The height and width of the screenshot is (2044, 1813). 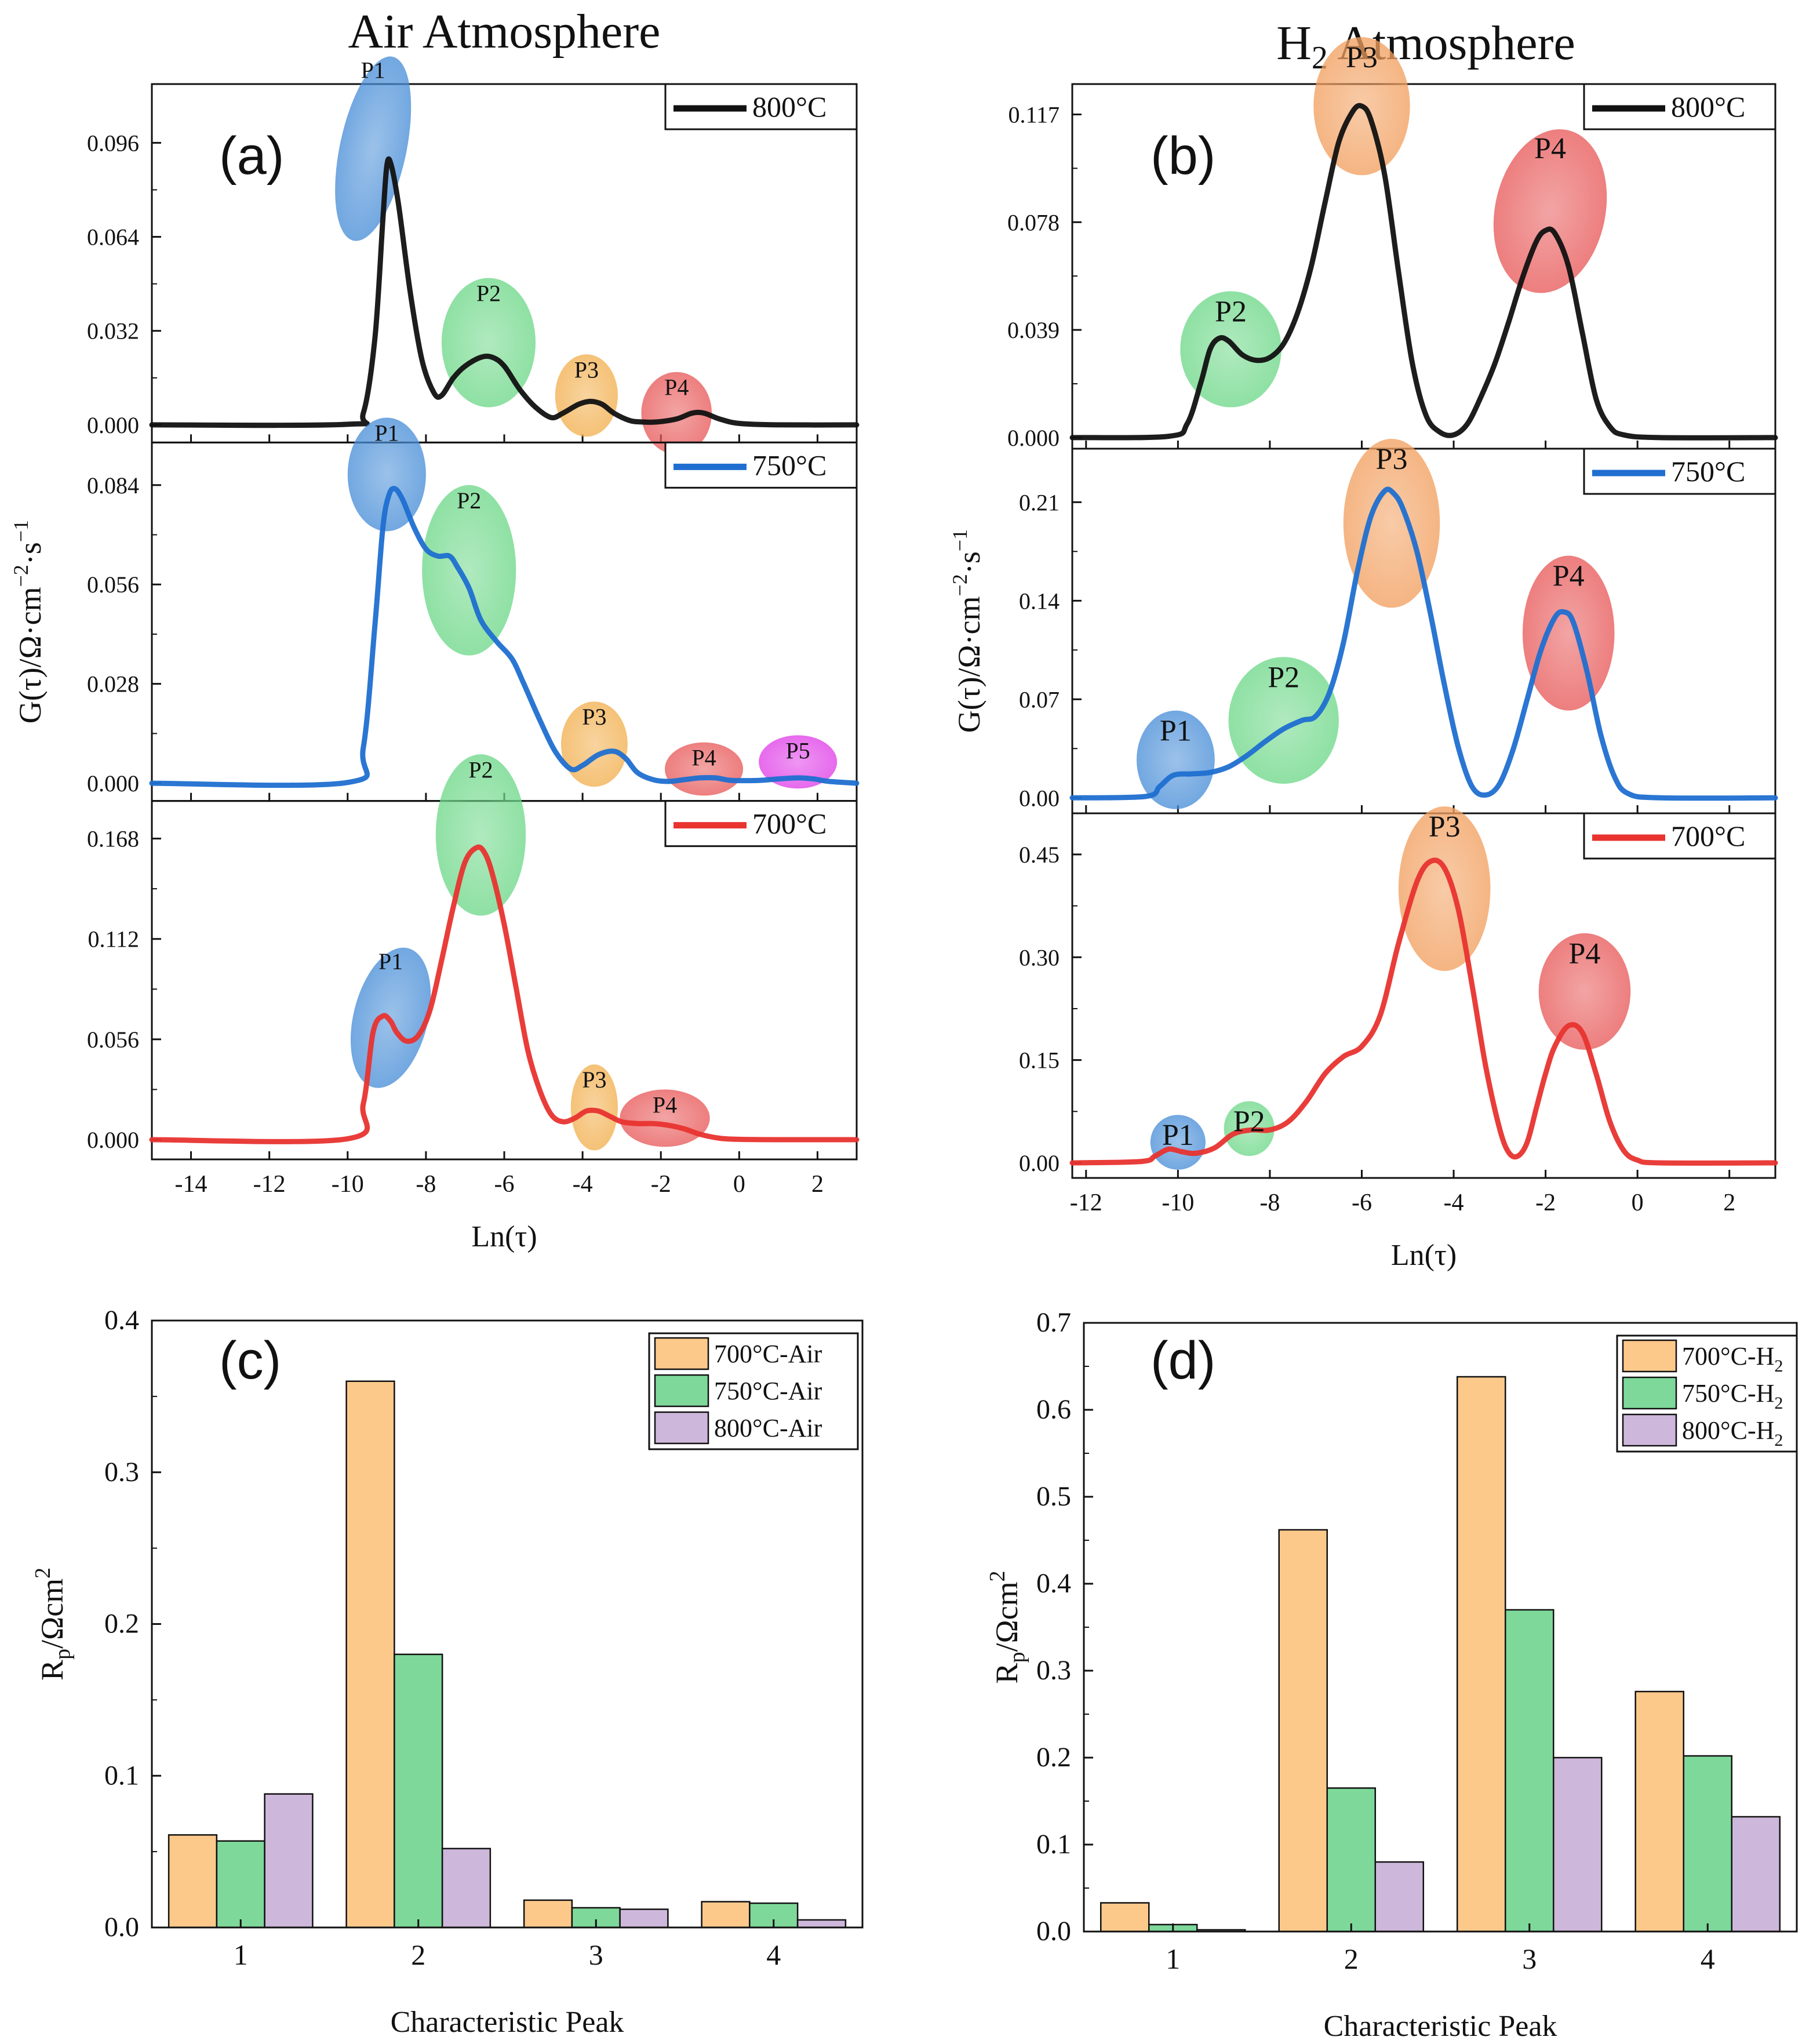 I want to click on bar-750-h-peak3, so click(x=1529, y=1771).